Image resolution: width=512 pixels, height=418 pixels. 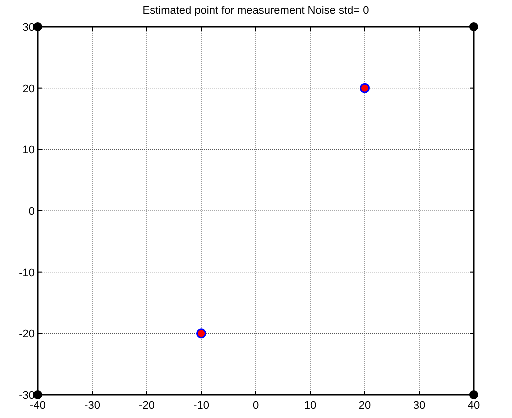 What do you see at coordinates (27, 273) in the screenshot?
I see `y-tick-label: -10` at bounding box center [27, 273].